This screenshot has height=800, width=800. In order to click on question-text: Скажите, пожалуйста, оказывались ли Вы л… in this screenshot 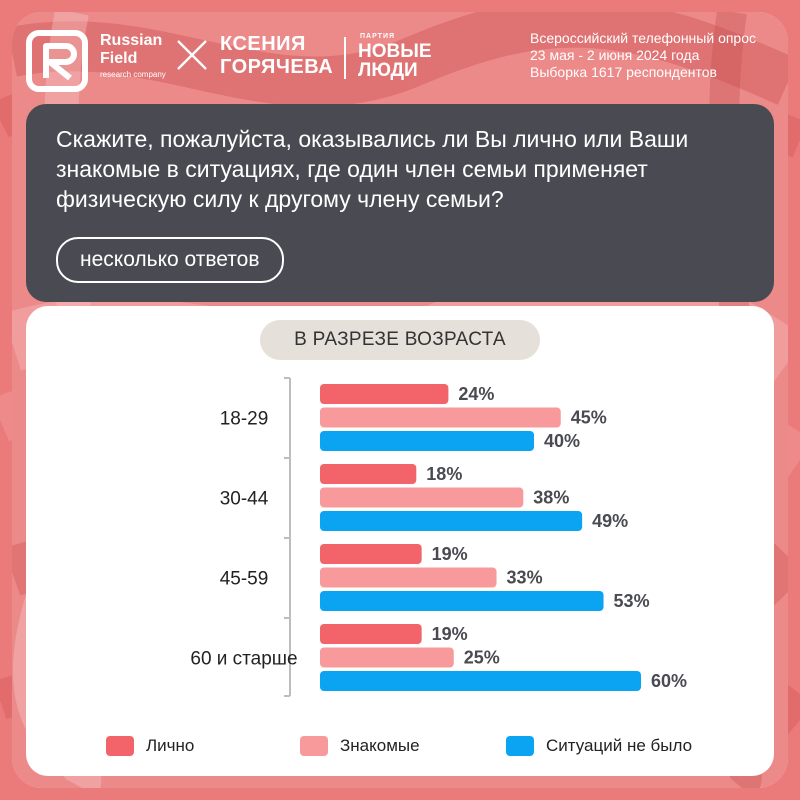, I will do `click(372, 169)`.